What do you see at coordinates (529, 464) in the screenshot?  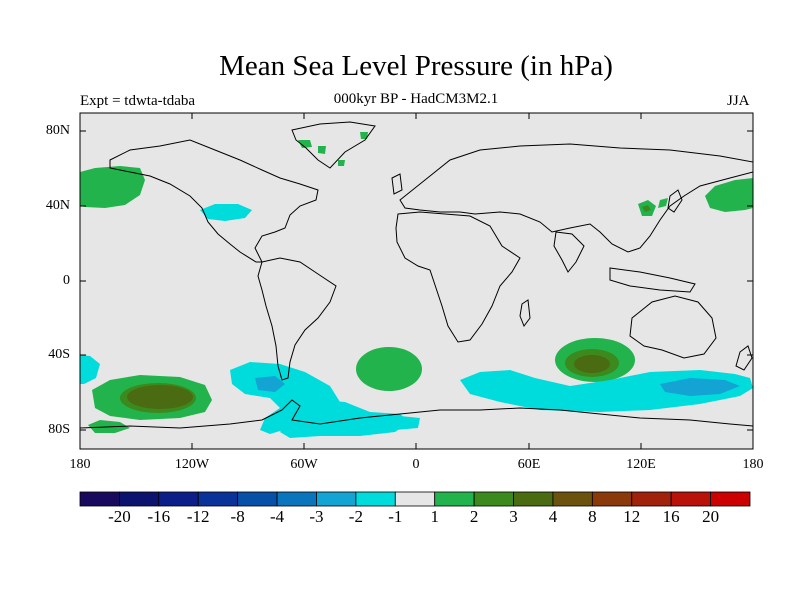 I see `lon-label-60e: 60E` at bounding box center [529, 464].